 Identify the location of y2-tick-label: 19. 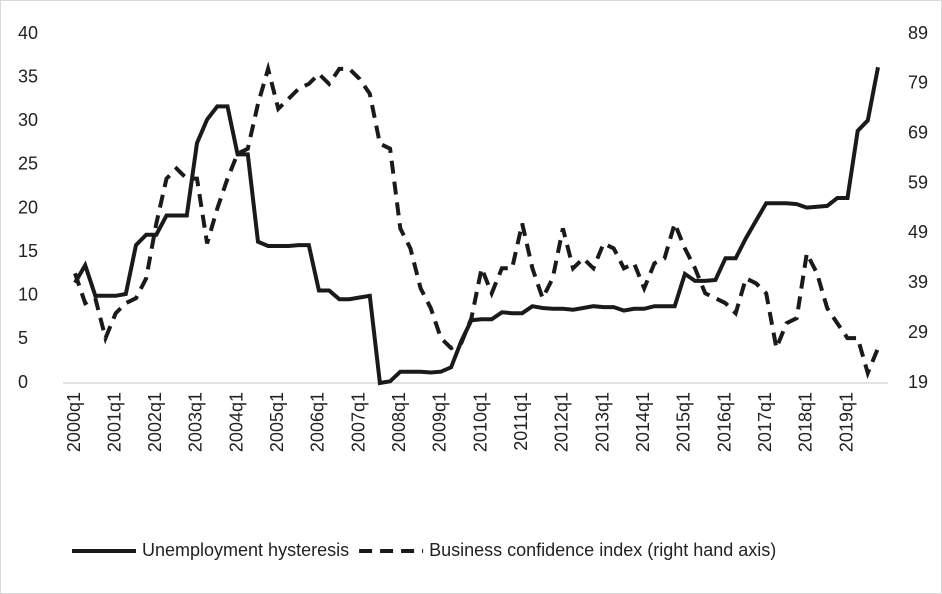
(918, 382).